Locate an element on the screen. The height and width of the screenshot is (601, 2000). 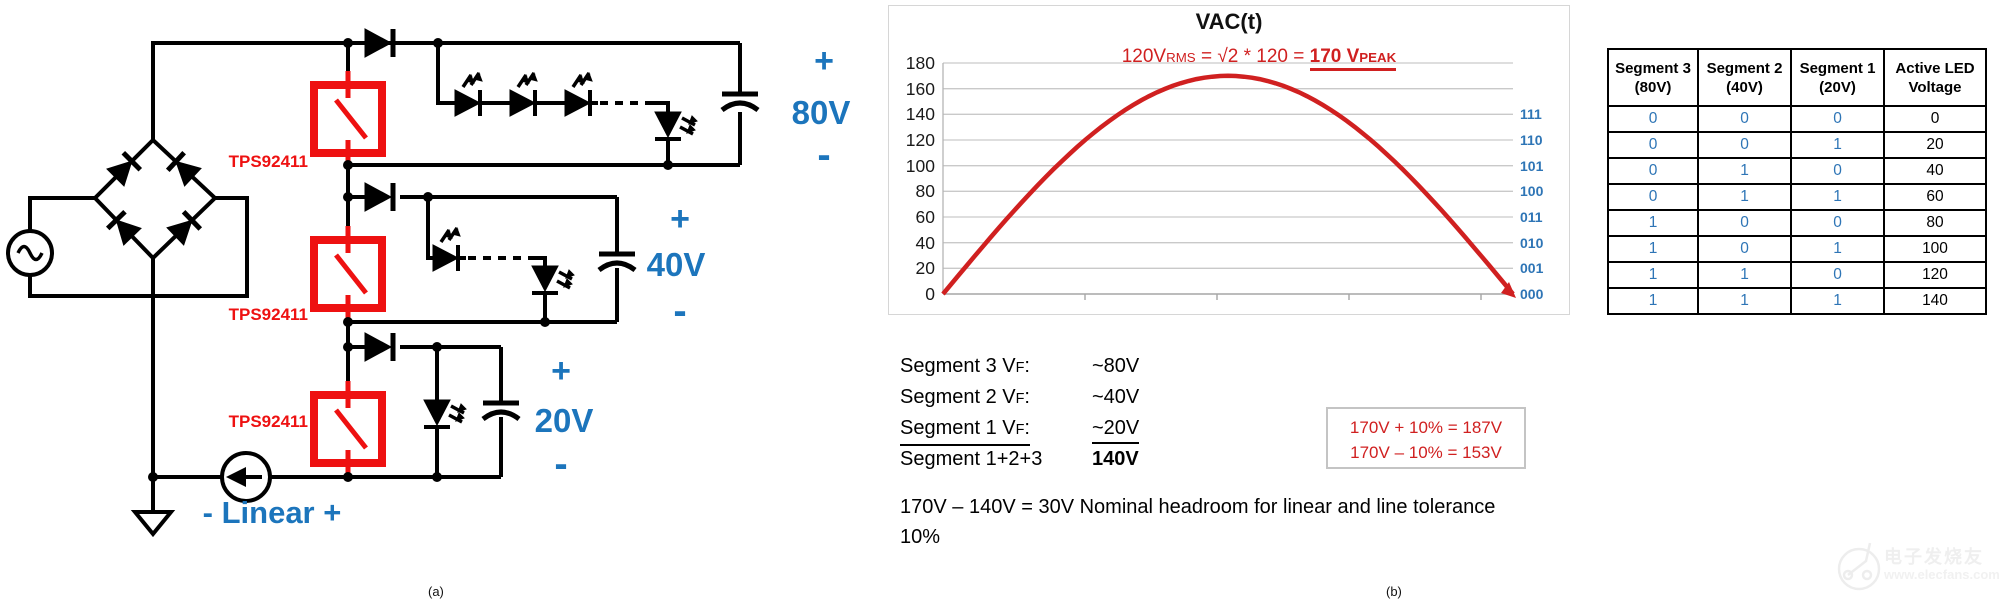
table-voltage-cell: 40 is located at coordinates (1935, 171).